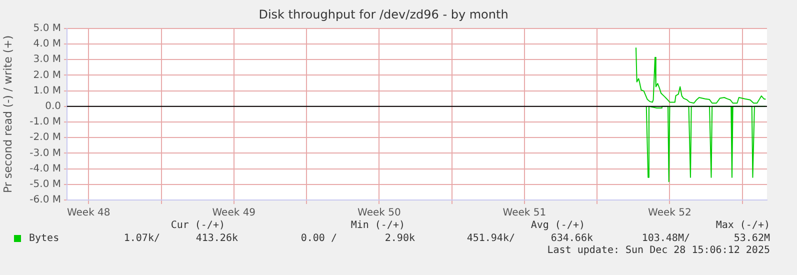 The image size is (797, 275). What do you see at coordinates (383, 14) in the screenshot?
I see `chart-title: Disk throughput for /dev/zd96 - by month` at bounding box center [383, 14].